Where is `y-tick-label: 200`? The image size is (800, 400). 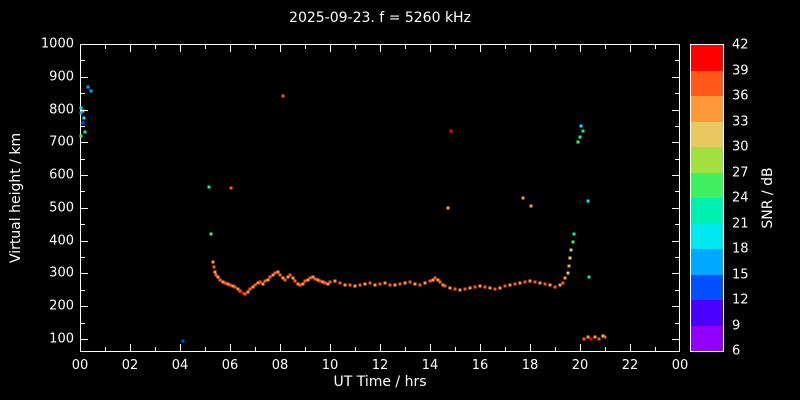 y-tick-label: 200 is located at coordinates (61, 306).